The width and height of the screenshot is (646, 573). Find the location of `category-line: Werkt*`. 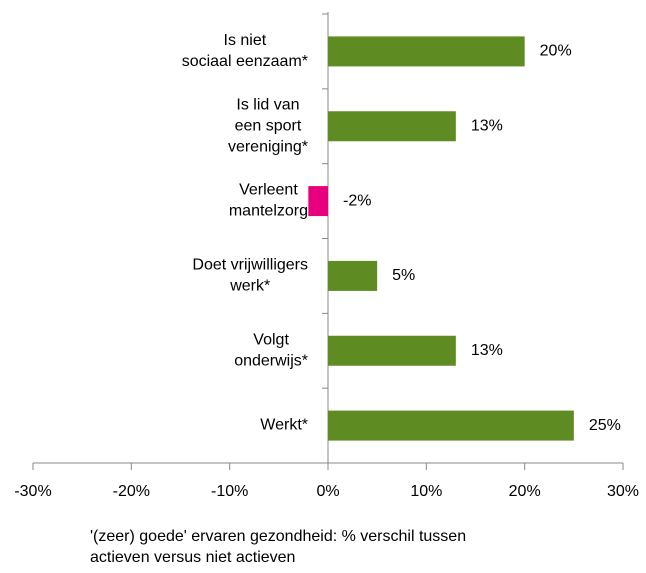

category-line: Werkt* is located at coordinates (284, 425).